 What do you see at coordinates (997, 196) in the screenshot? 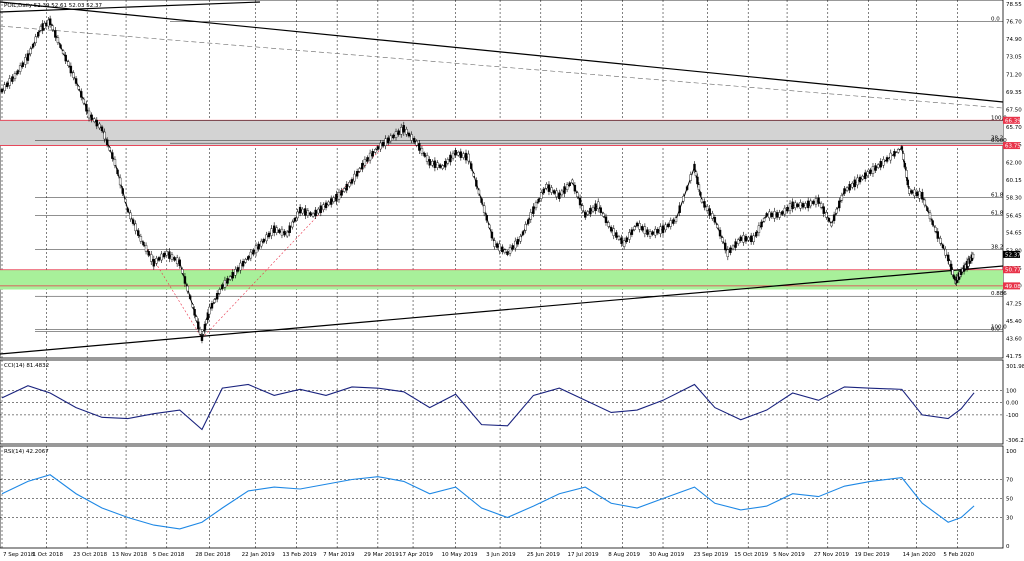
I see `fib-label: 61.8` at bounding box center [997, 196].